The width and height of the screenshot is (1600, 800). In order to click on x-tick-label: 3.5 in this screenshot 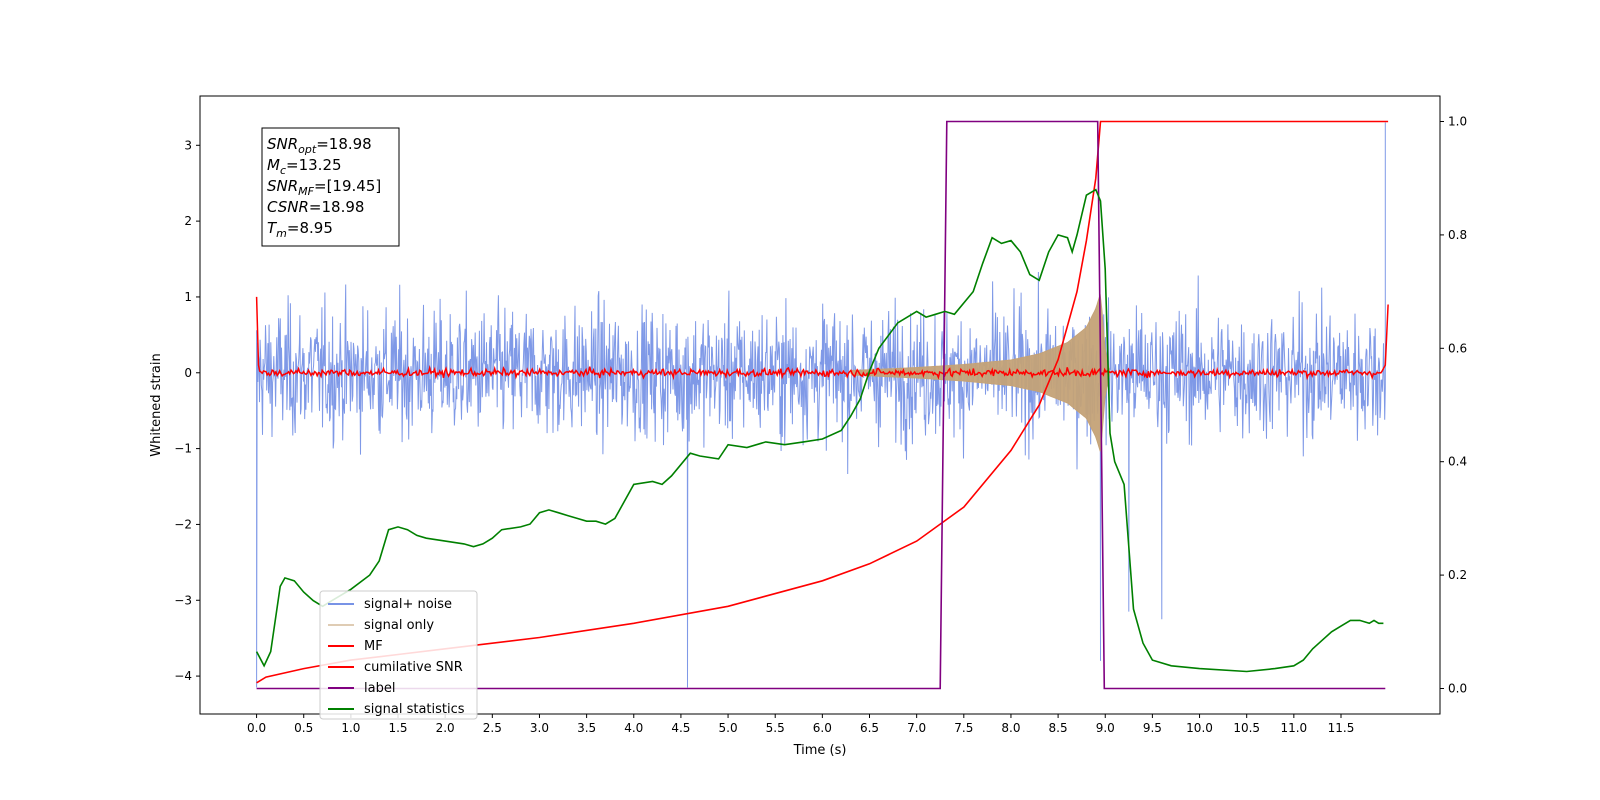, I will do `click(586, 728)`.